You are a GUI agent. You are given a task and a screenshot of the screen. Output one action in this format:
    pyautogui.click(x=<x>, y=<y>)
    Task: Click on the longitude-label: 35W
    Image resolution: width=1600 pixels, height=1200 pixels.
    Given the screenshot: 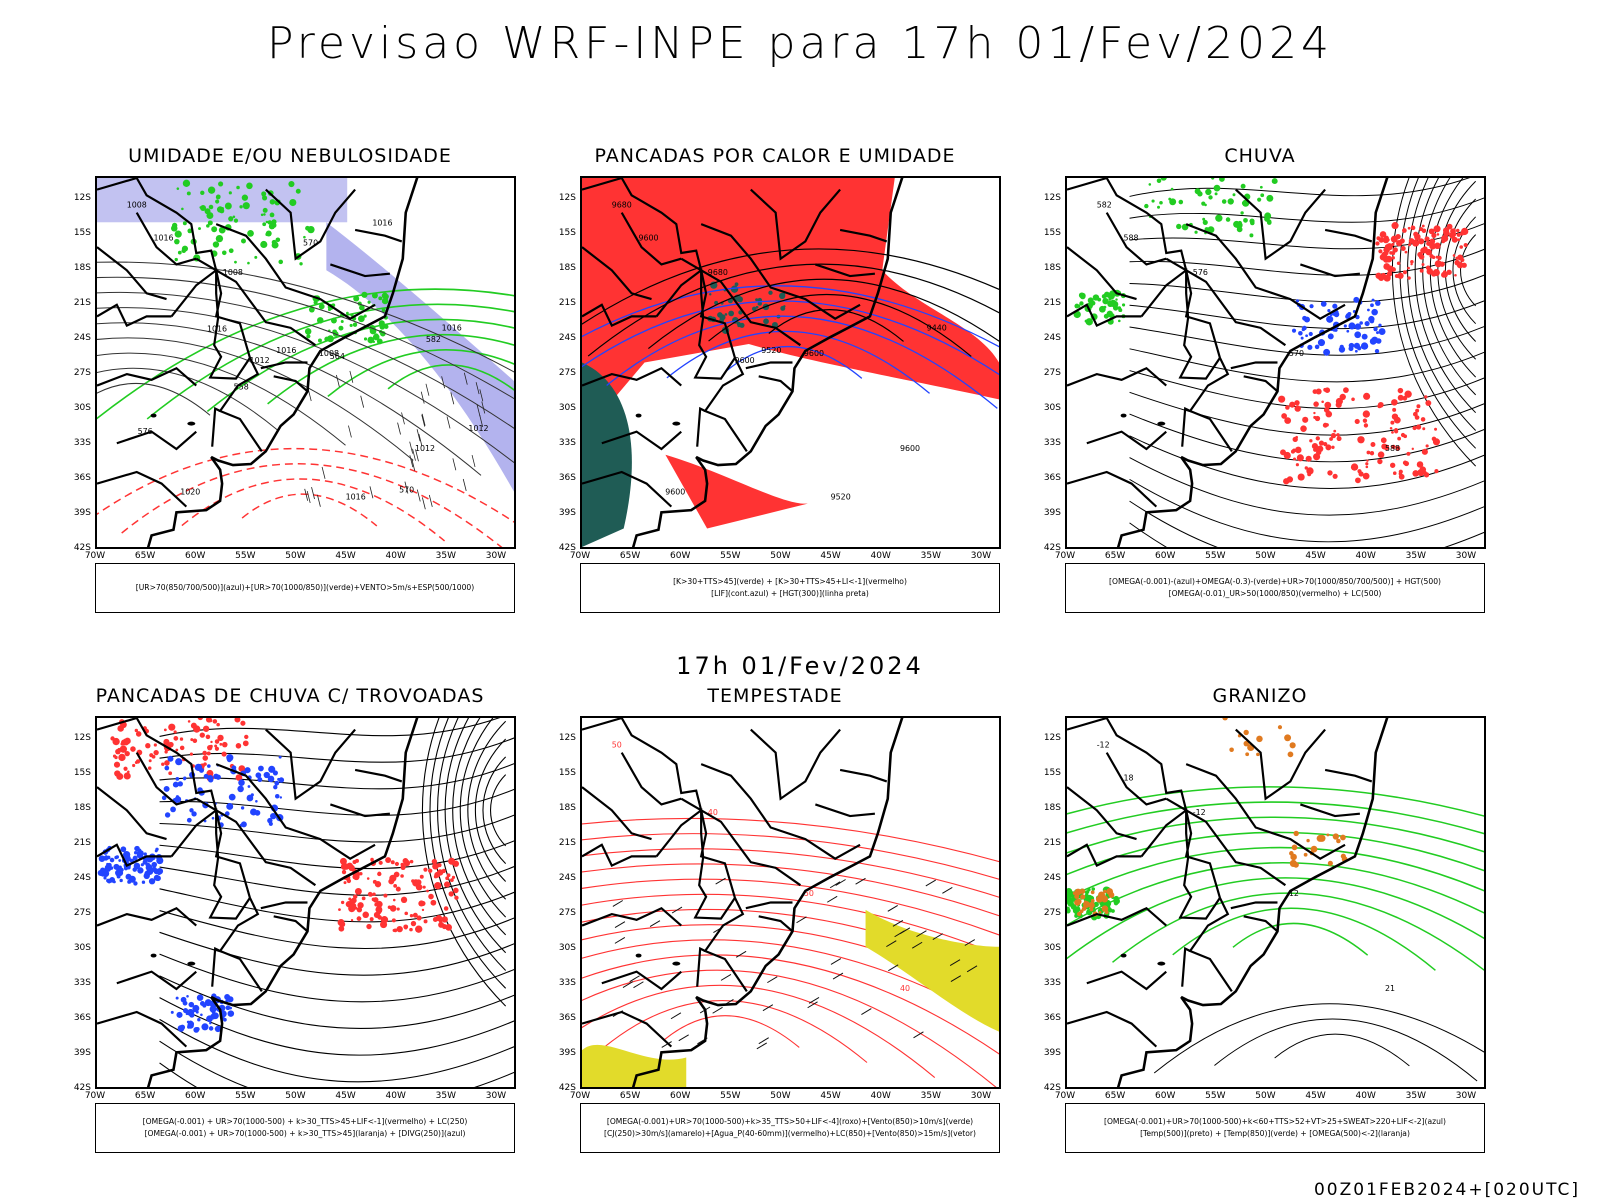 What is the action you would take?
    pyautogui.click(x=930, y=1096)
    